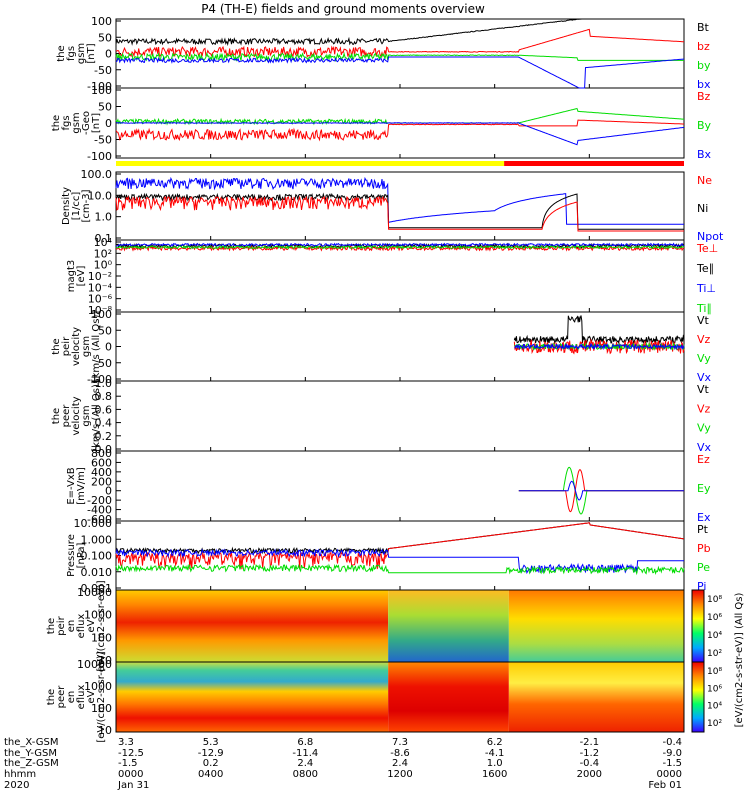 The height and width of the screenshot is (804, 750). Describe the element at coordinates (672, 763) in the screenshot. I see `ephemeris-value: -1.5` at that location.